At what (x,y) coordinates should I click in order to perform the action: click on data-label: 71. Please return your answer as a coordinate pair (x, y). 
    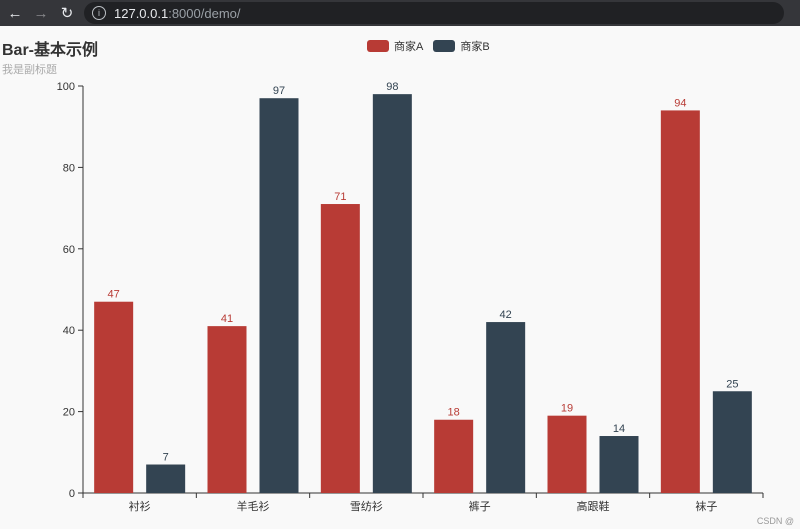
    Looking at the image, I should click on (340, 197).